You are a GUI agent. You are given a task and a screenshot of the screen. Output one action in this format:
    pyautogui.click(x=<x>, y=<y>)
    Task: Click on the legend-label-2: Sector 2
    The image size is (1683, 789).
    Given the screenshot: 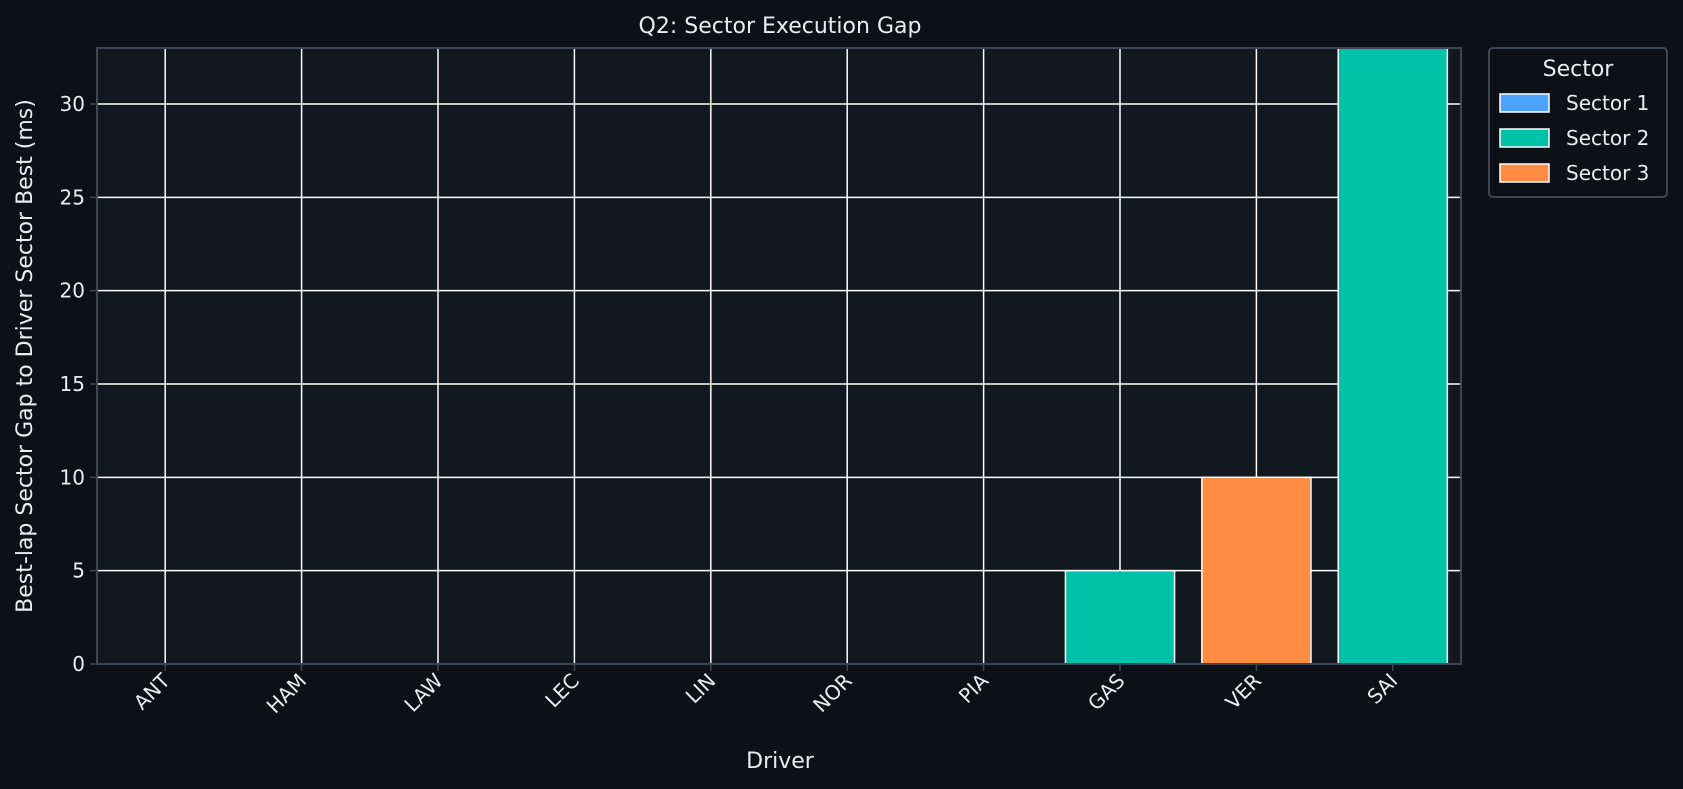 What is the action you would take?
    pyautogui.click(x=1607, y=138)
    